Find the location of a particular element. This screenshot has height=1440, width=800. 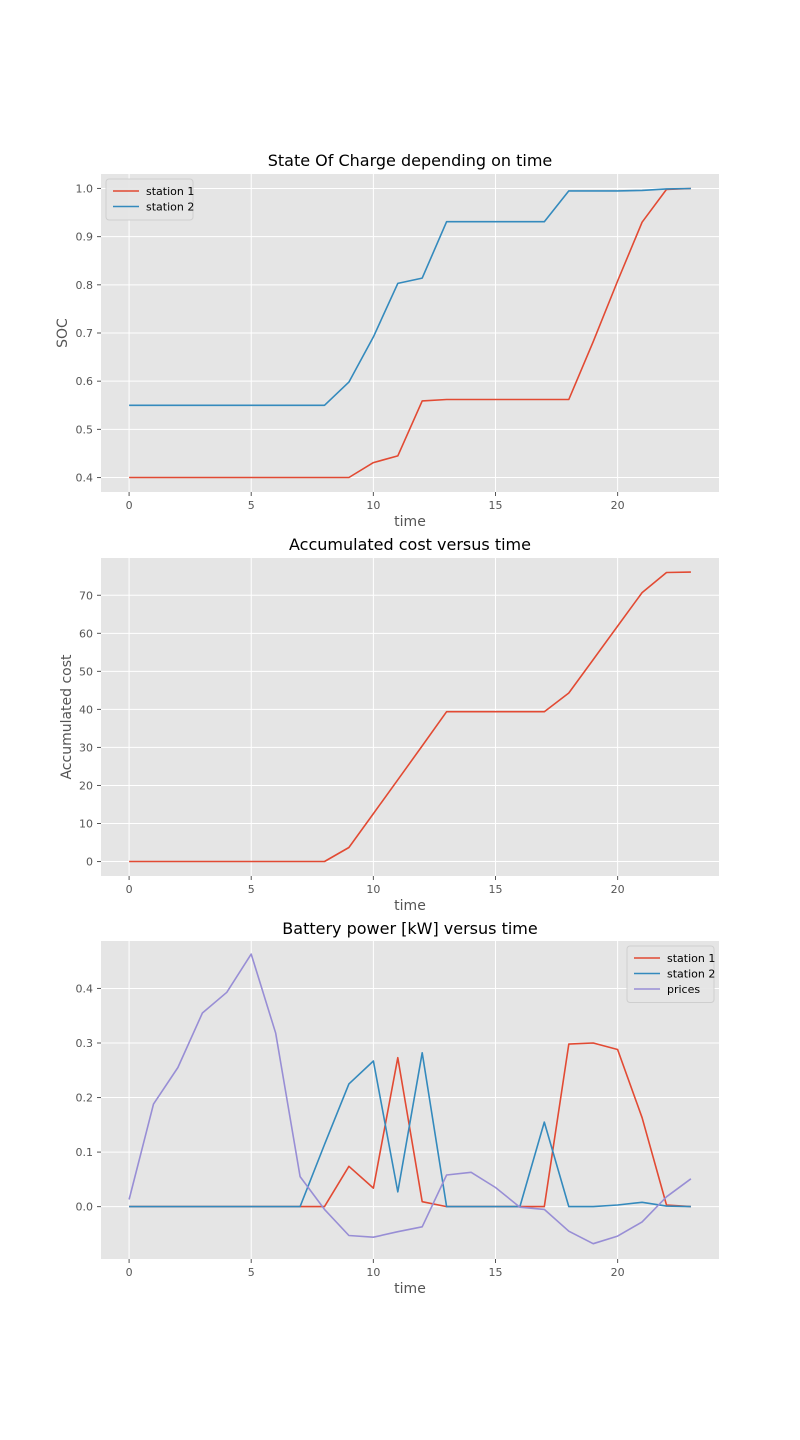

y-axis-label: Accumulated cost is located at coordinates (67, 717).